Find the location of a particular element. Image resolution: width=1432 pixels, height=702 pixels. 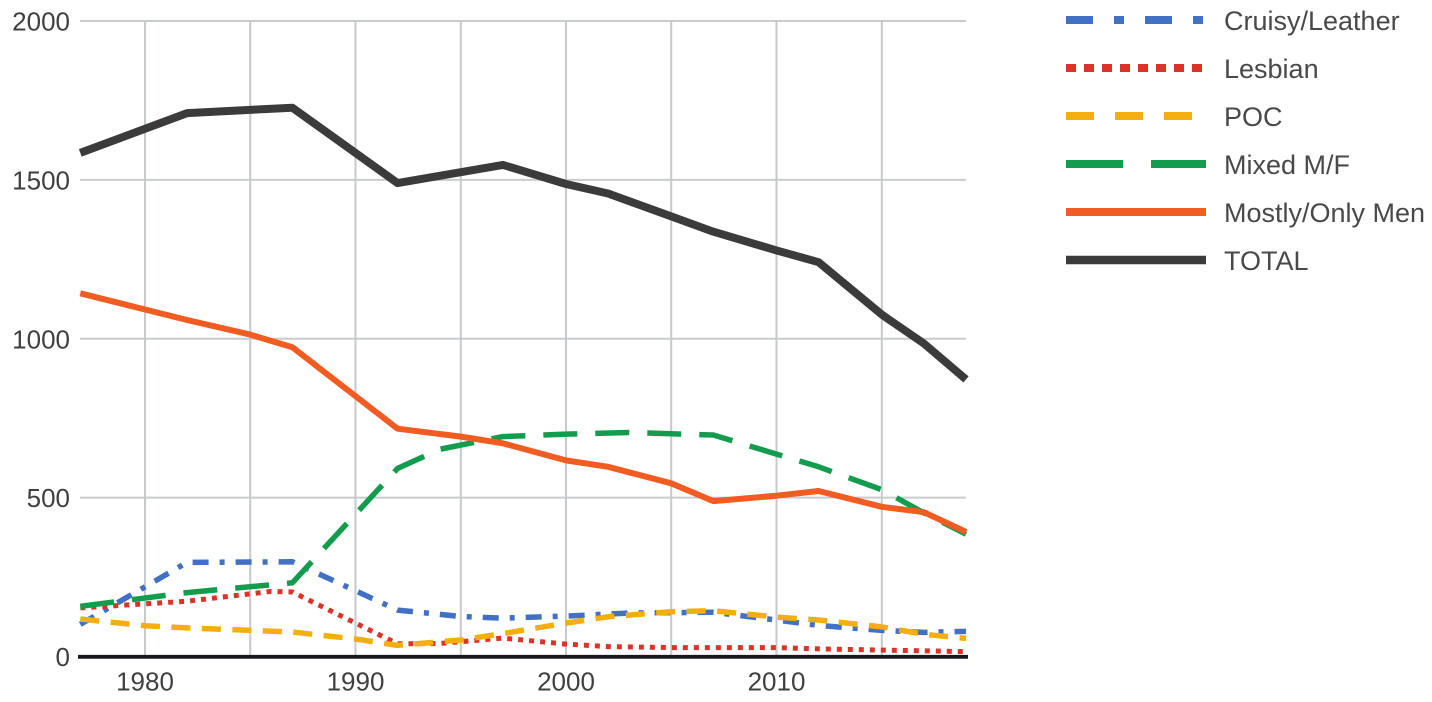

svg-text: 1980 is located at coordinates (145, 682).